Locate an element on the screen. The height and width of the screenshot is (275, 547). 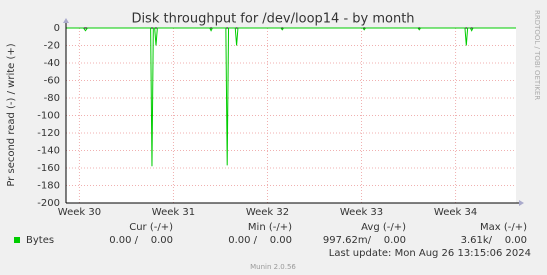
legend-header: Avg (-/+) is located at coordinates (383, 227).